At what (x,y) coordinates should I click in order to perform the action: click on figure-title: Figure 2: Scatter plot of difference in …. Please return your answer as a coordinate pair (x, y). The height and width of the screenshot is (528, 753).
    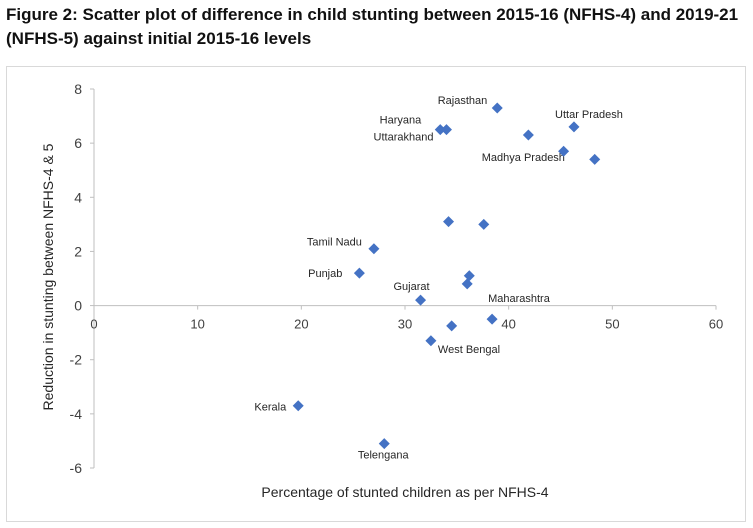
    Looking at the image, I should click on (372, 26).